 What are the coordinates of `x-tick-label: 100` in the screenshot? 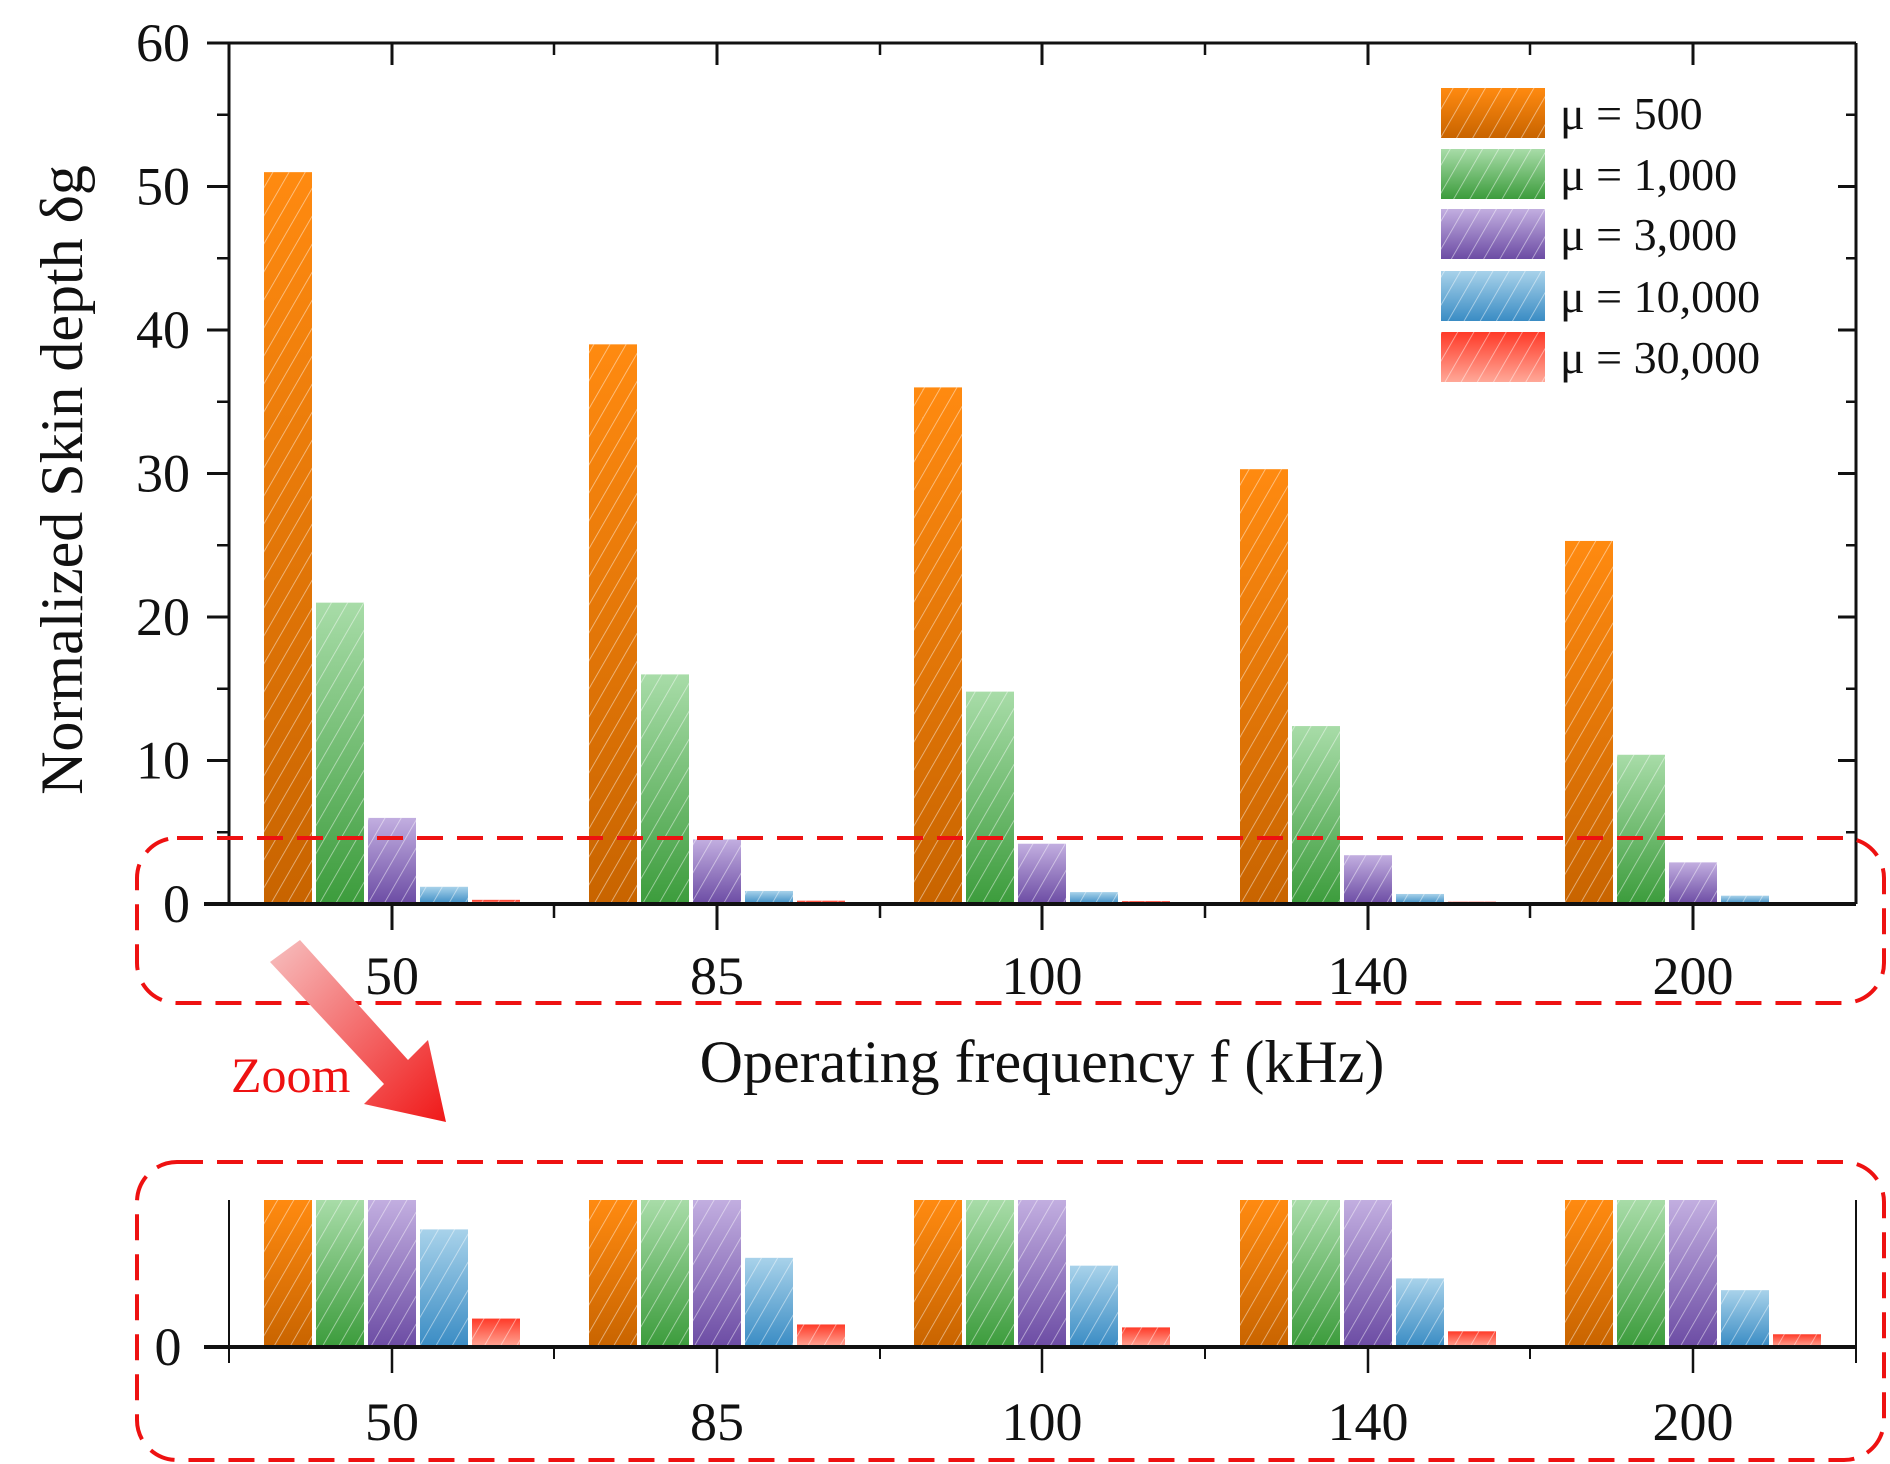 It's located at (1042, 976).